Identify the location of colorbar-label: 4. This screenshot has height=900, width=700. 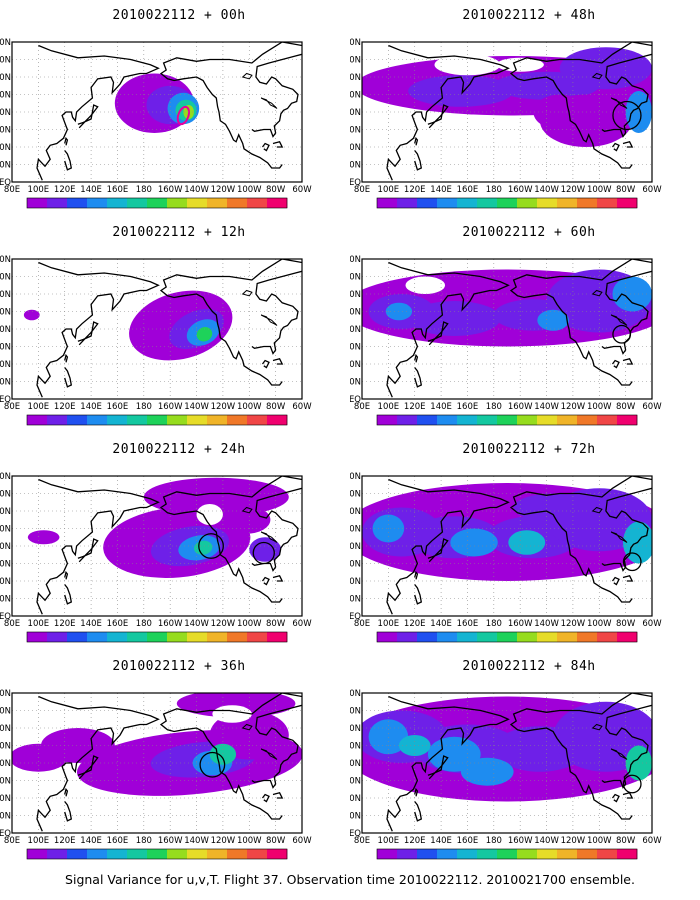
(455, 211).